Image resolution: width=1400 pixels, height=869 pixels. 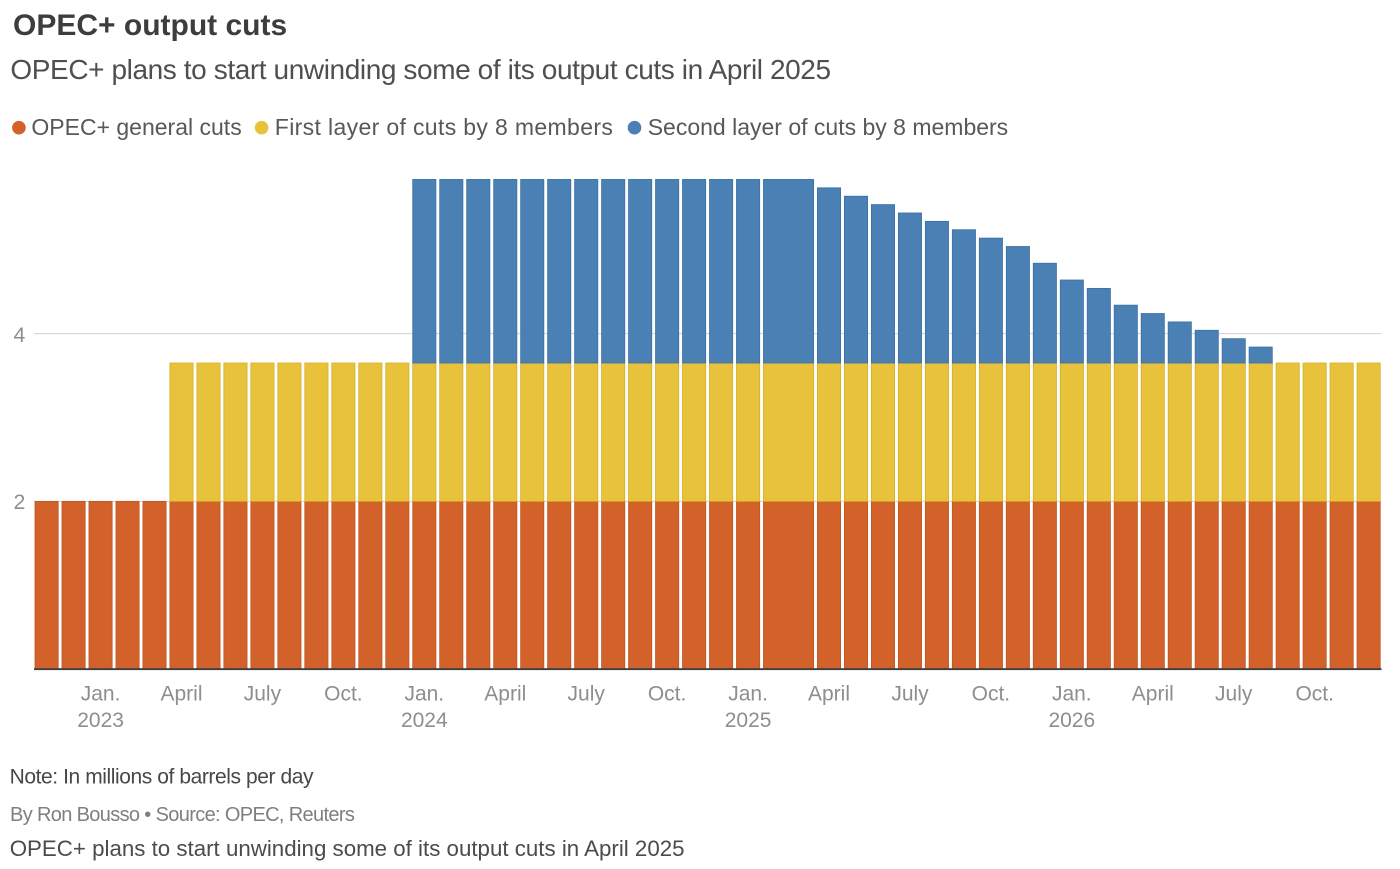 I want to click on svg-text: OPEC+ output cuts, so click(x=150, y=25).